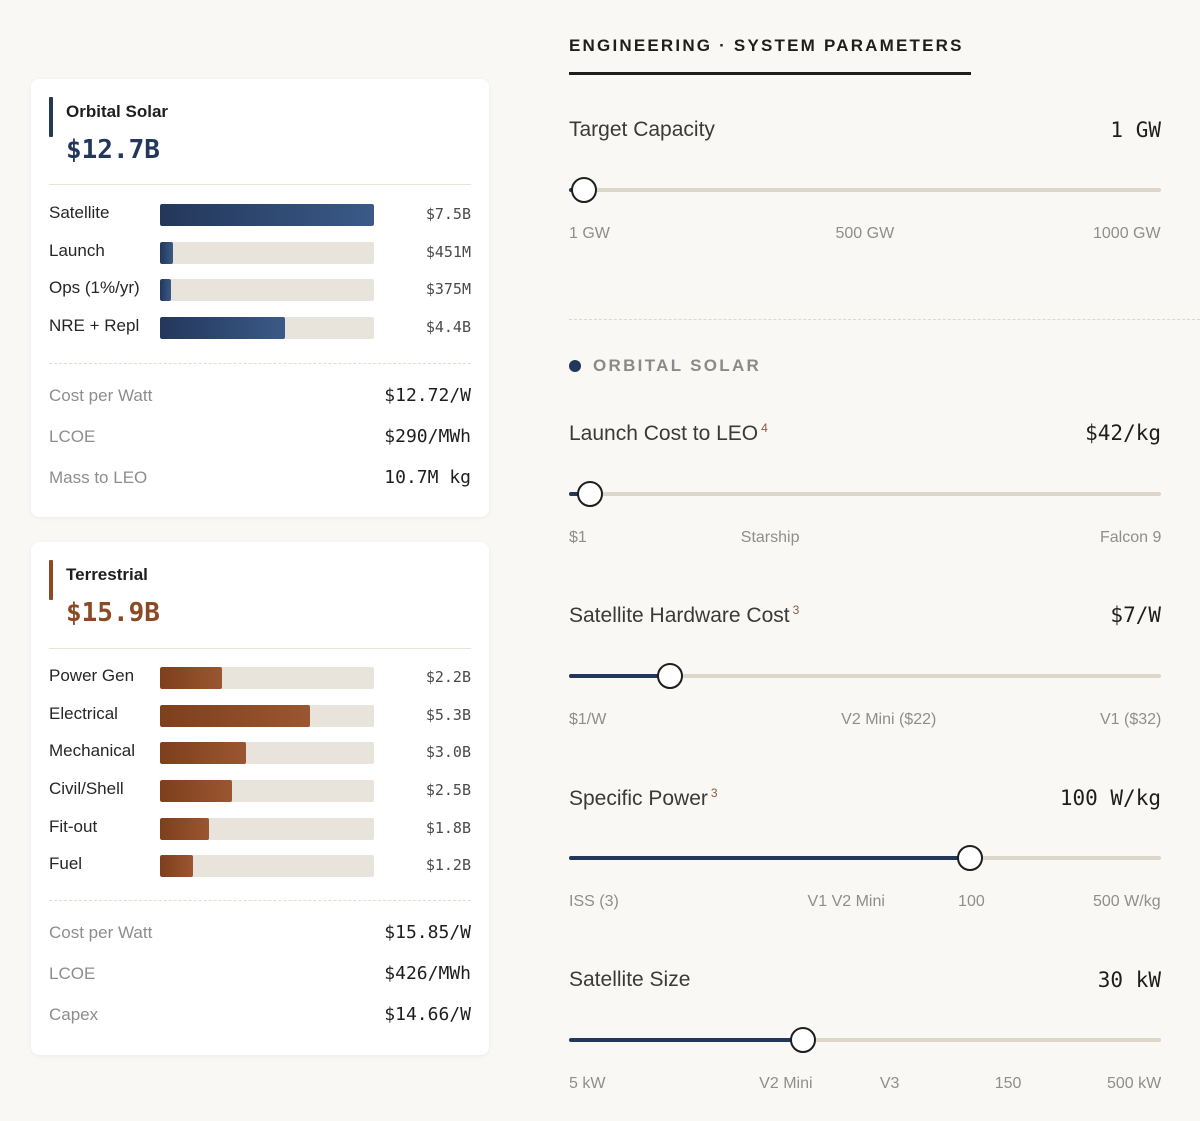 This screenshot has height=1121, width=1200. I want to click on section-dot-icon, so click(575, 366).